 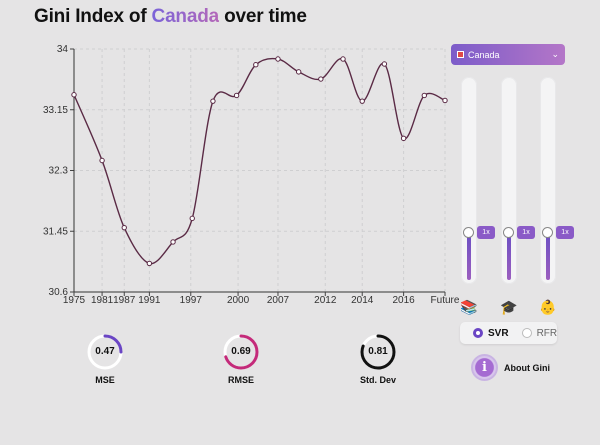 I want to click on metric-label: MSE, so click(x=105, y=380).